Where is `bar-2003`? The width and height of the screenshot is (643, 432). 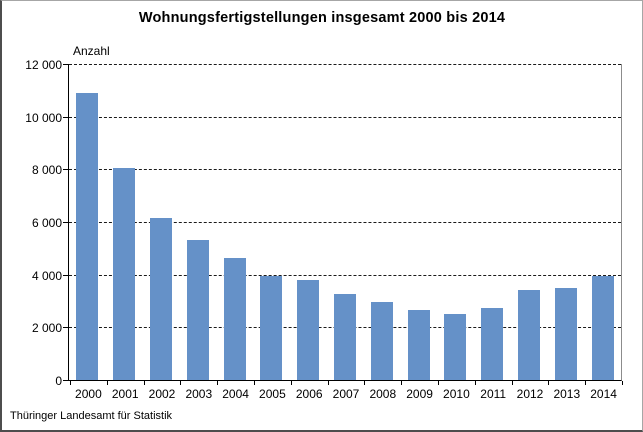
bar-2003 is located at coordinates (197, 310).